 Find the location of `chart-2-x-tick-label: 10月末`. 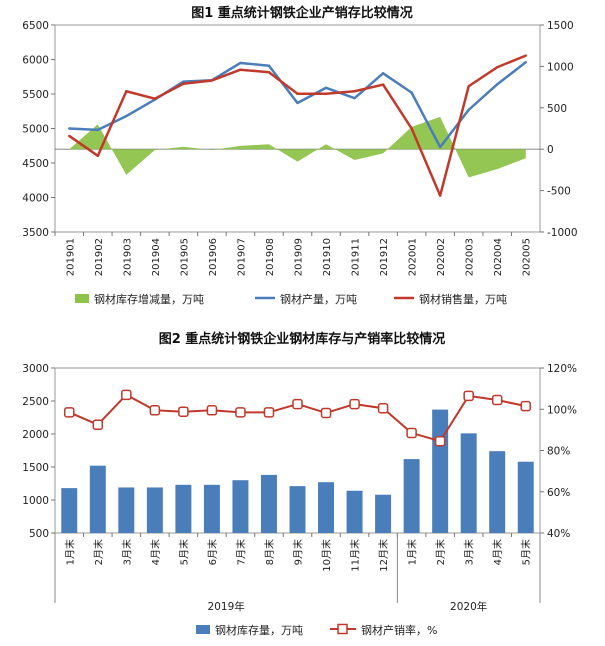

chart-2-x-tick-label: 10月末 is located at coordinates (326, 555).